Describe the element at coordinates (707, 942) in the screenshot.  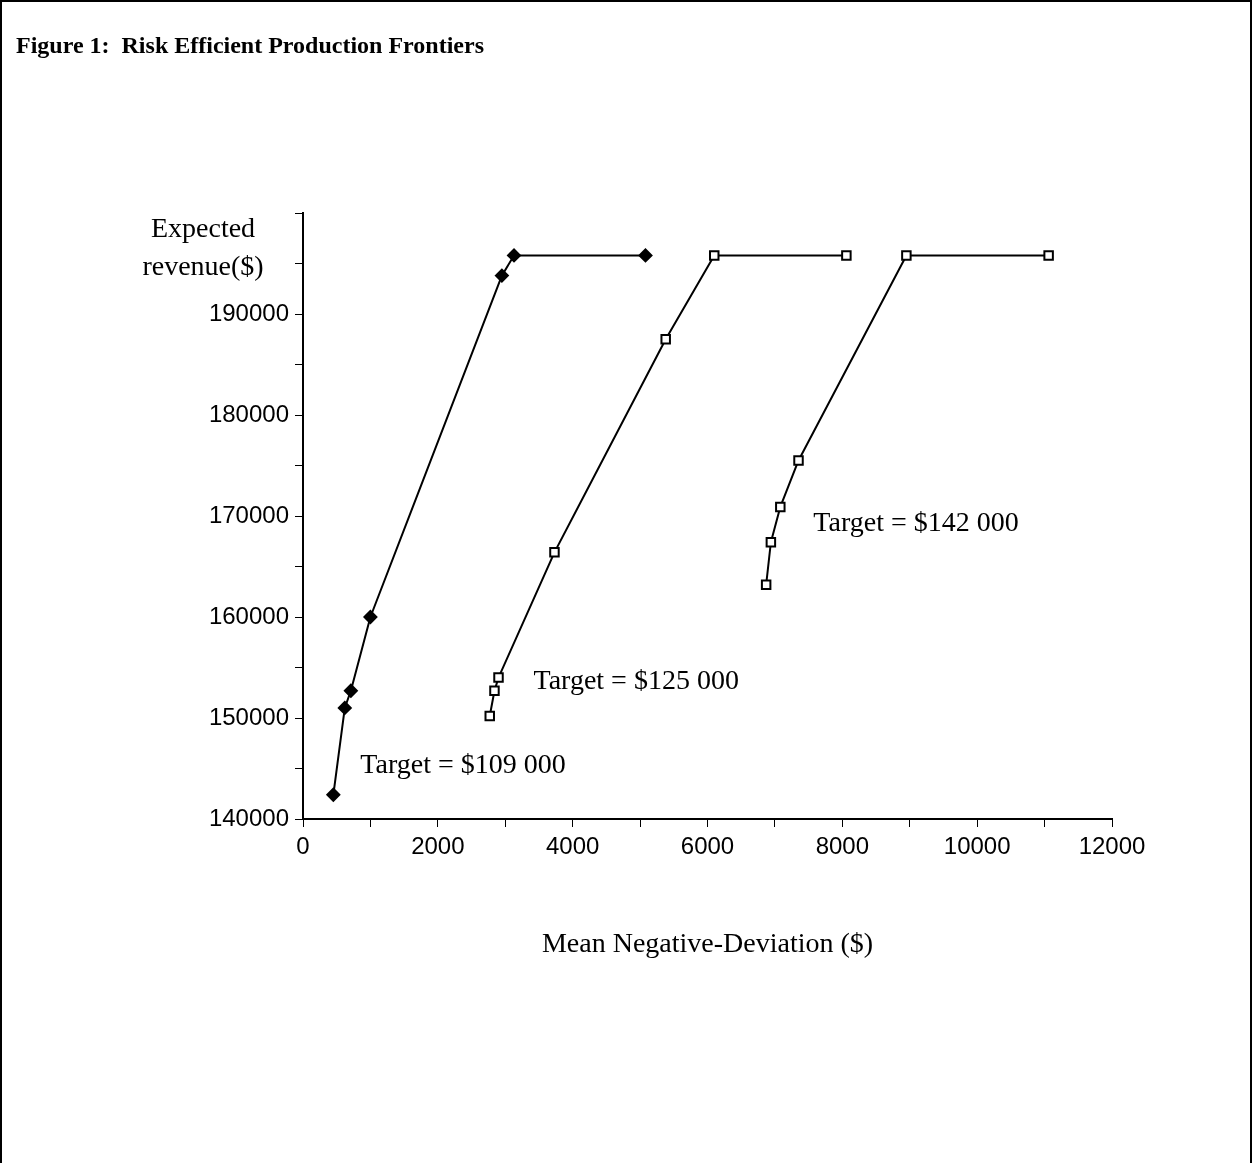
I see `x-axis-title: Mean Negative-Deviation ($)` at that location.